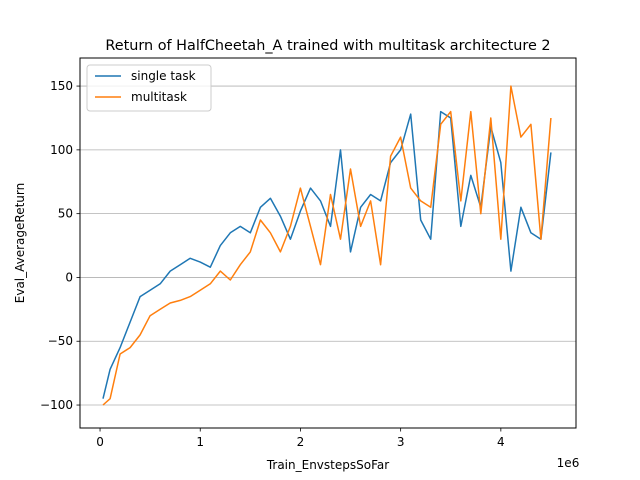 The height and width of the screenshot is (480, 640). What do you see at coordinates (401, 442) in the screenshot?
I see `x-tick-label: 3` at bounding box center [401, 442].